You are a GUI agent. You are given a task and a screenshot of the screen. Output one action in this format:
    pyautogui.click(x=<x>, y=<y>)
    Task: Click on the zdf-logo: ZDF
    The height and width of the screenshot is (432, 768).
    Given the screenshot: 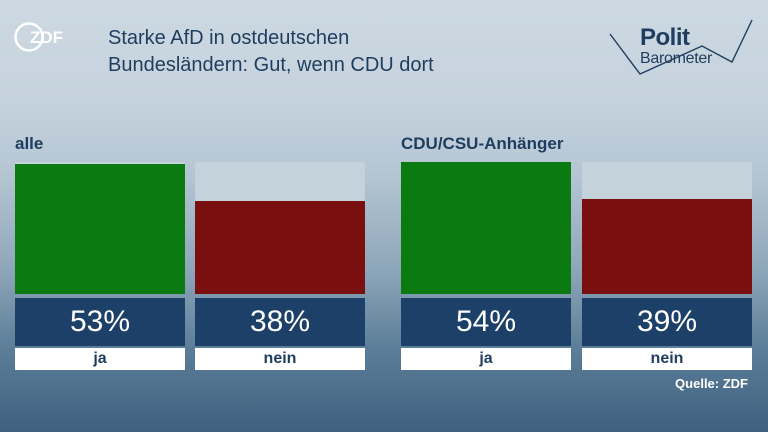 What is the action you would take?
    pyautogui.click(x=47, y=37)
    